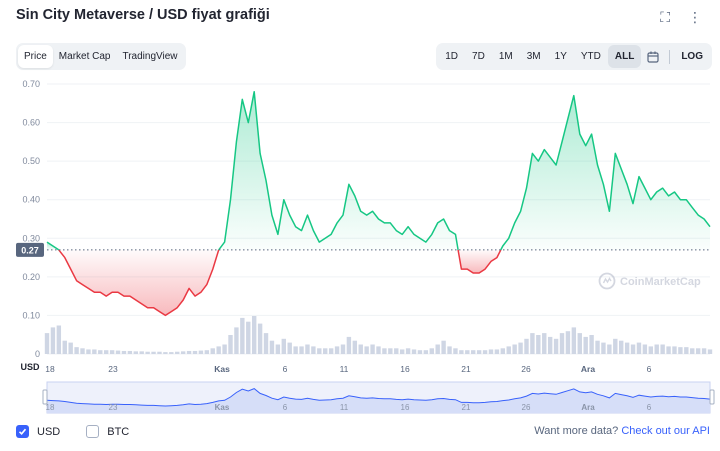 The width and height of the screenshot is (720, 451). Describe the element at coordinates (222, 407) in the screenshot. I see `navigator-tick-label: Kas` at that location.